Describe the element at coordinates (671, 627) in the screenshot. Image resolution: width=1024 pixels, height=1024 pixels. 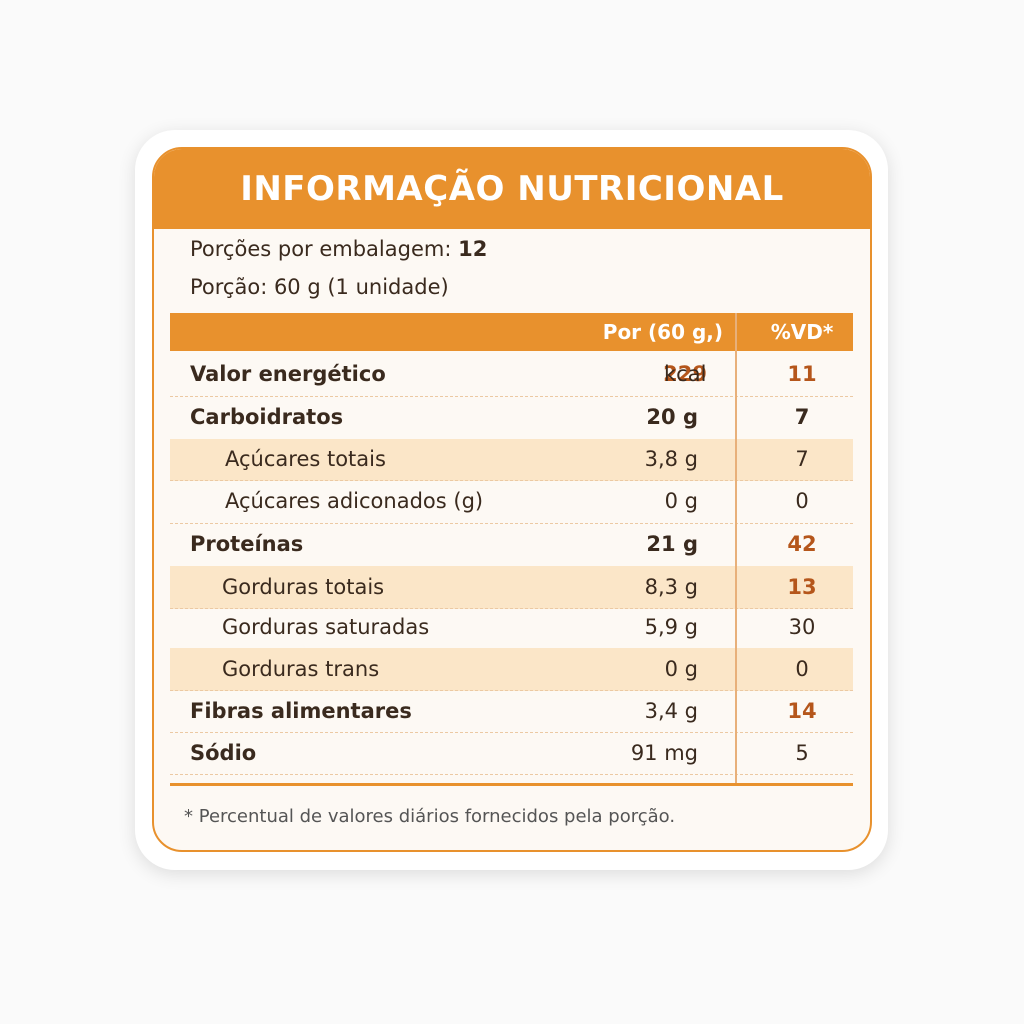
I see `amount: 5,9 g` at that location.